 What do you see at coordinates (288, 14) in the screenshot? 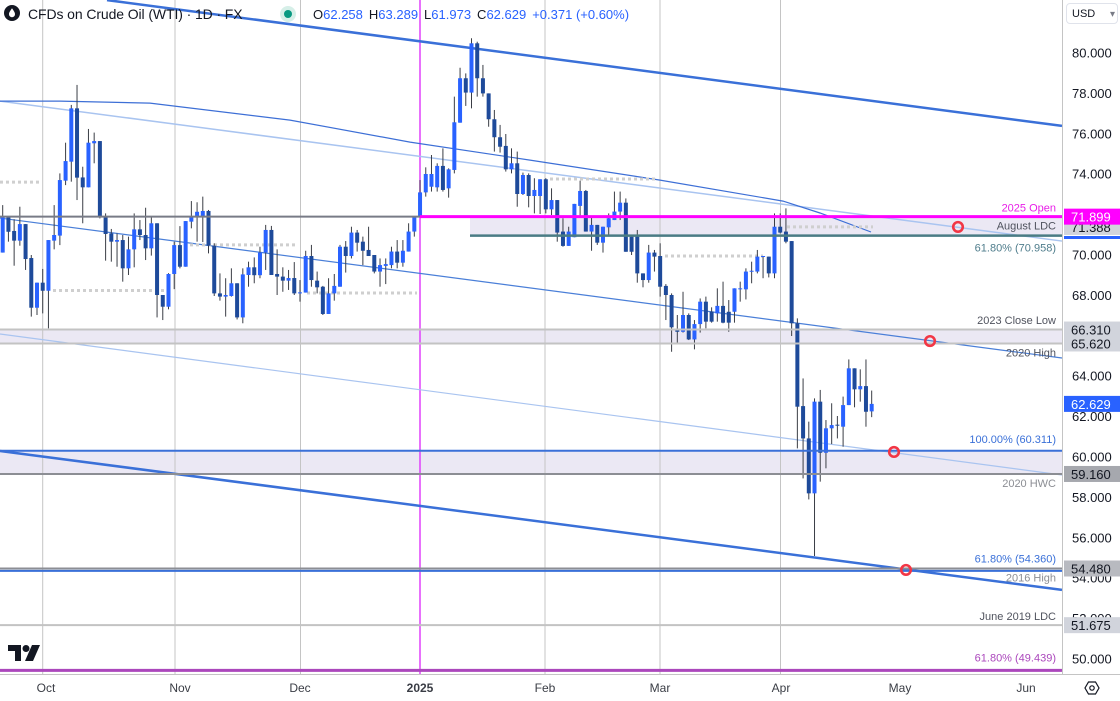
I see `market-status-icon` at bounding box center [288, 14].